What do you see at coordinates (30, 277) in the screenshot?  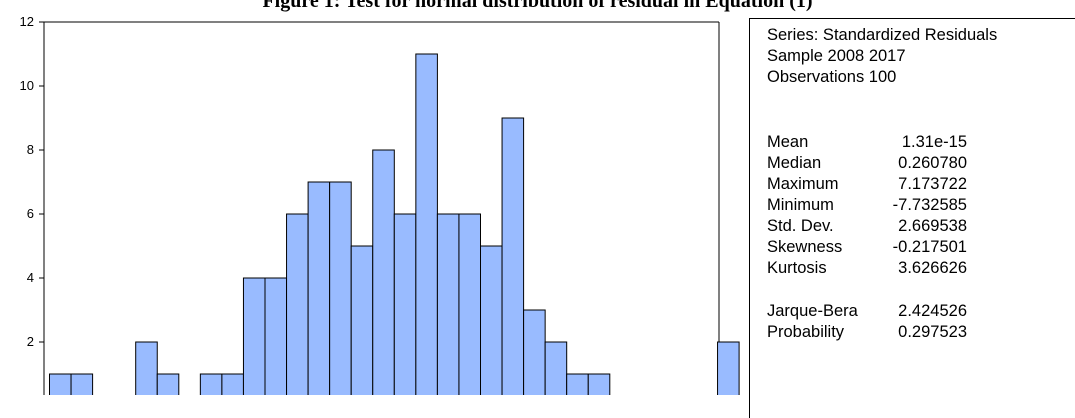 I see `y-tick-label: 4` at bounding box center [30, 277].